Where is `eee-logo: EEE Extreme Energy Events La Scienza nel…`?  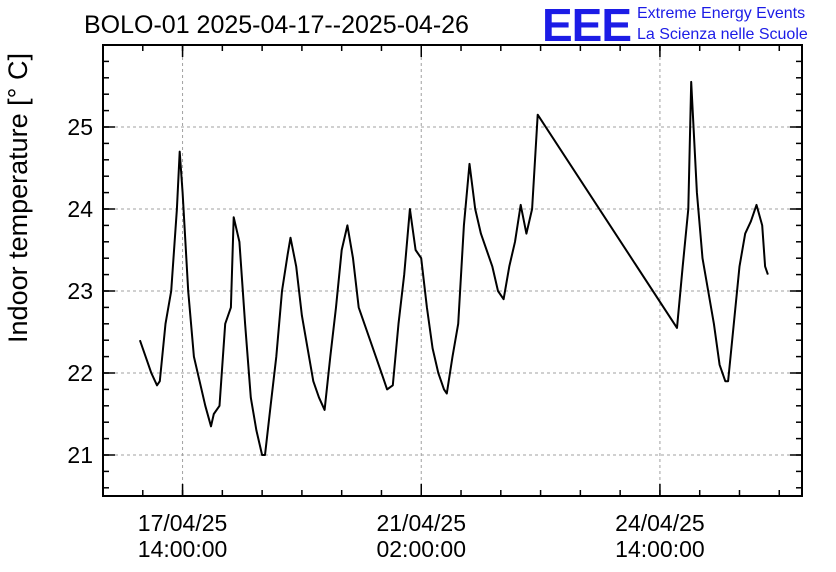
eee-logo: EEE Extreme Energy Events La Scienza nel… is located at coordinates (675, 25).